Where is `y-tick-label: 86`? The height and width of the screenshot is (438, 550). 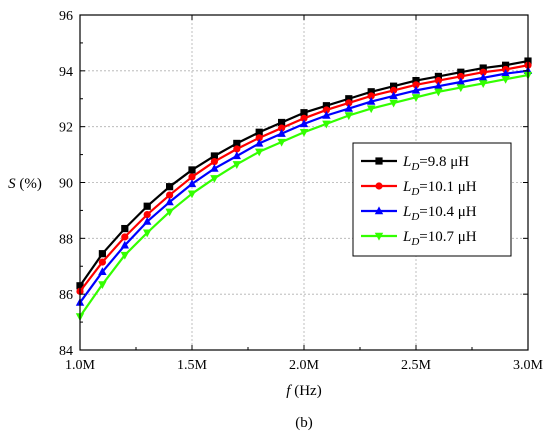 y-tick-label: 86 is located at coordinates (66, 295).